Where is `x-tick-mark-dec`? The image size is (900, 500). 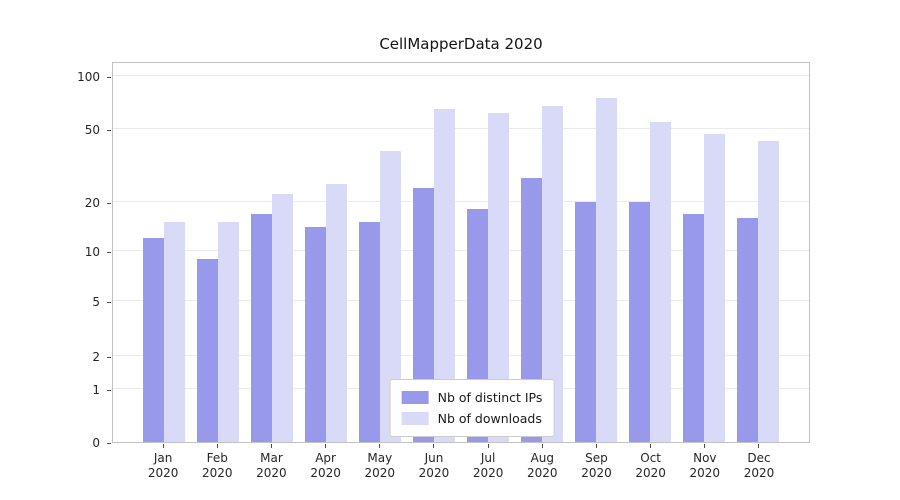
x-tick-mark-dec is located at coordinates (759, 446).